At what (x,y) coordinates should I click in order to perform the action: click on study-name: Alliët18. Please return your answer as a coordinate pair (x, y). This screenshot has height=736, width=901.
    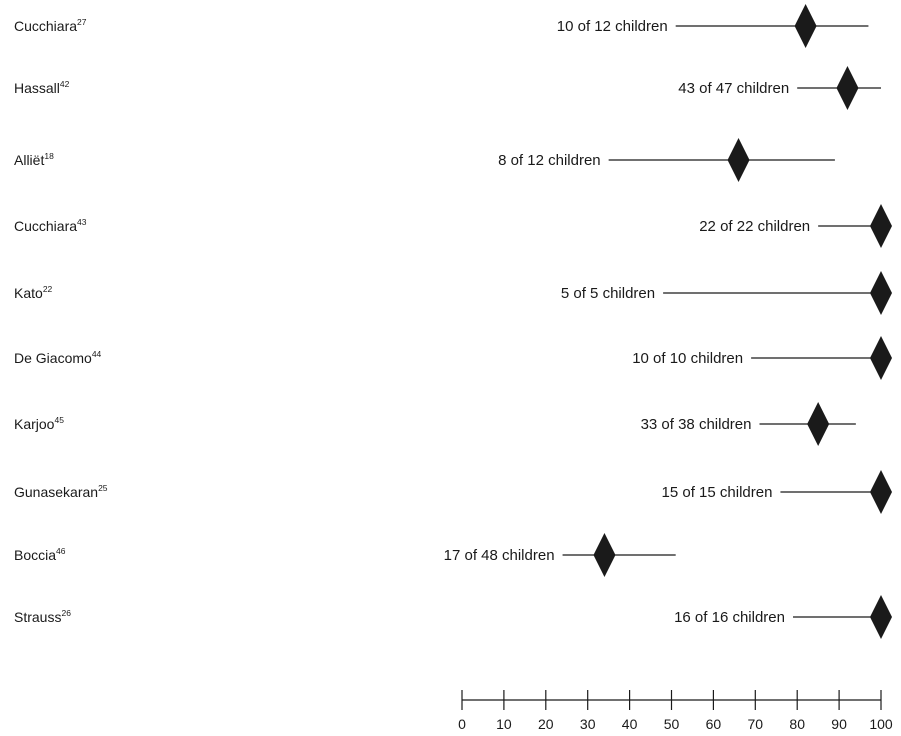
    Looking at the image, I should click on (34, 159).